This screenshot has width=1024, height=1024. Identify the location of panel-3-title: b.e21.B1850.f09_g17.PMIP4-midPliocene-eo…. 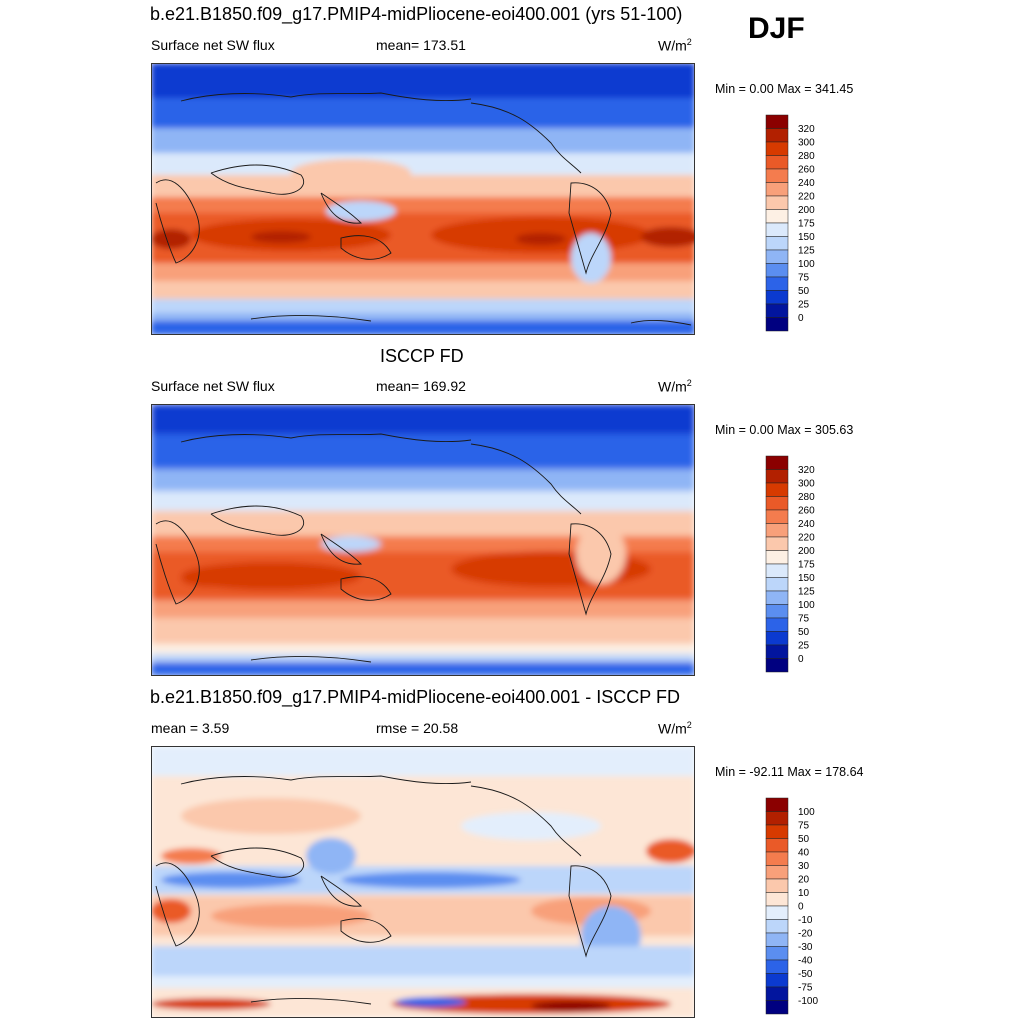
(415, 697).